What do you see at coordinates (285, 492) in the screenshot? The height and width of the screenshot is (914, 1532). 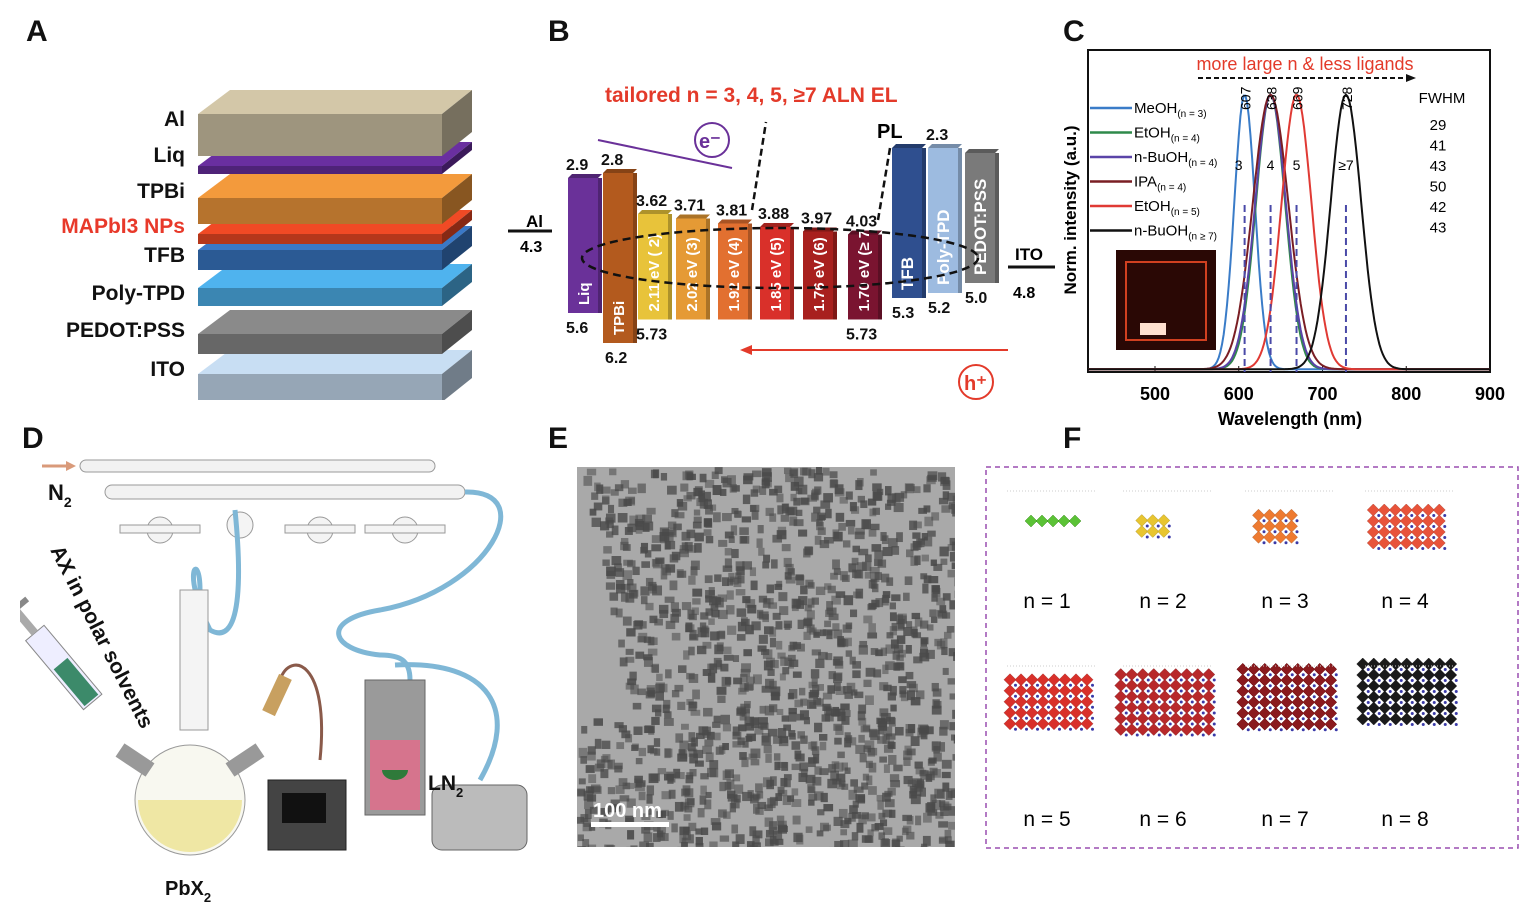 I see `vacuum-manifold` at bounding box center [285, 492].